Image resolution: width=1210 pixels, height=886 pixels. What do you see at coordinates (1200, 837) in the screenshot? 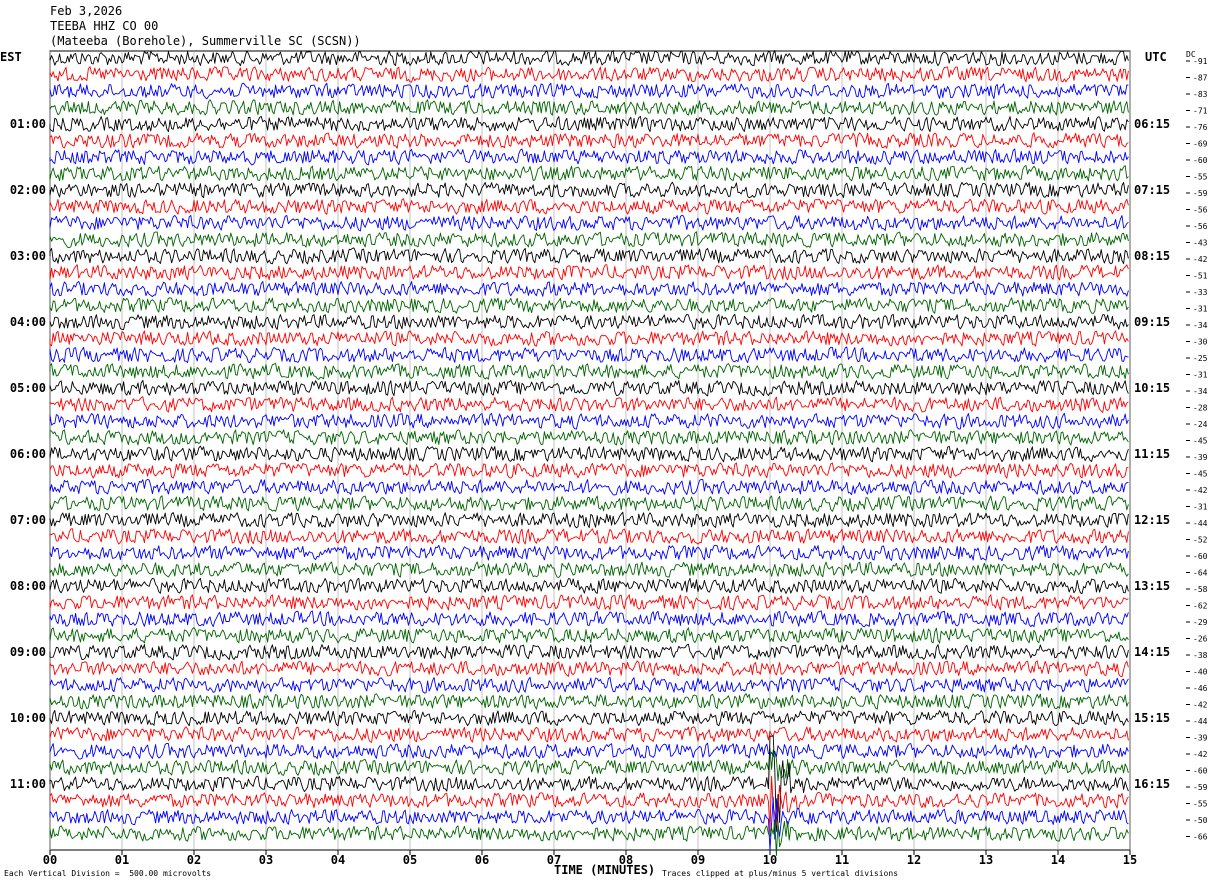
I see `dc-offset-value: -66` at bounding box center [1200, 837].